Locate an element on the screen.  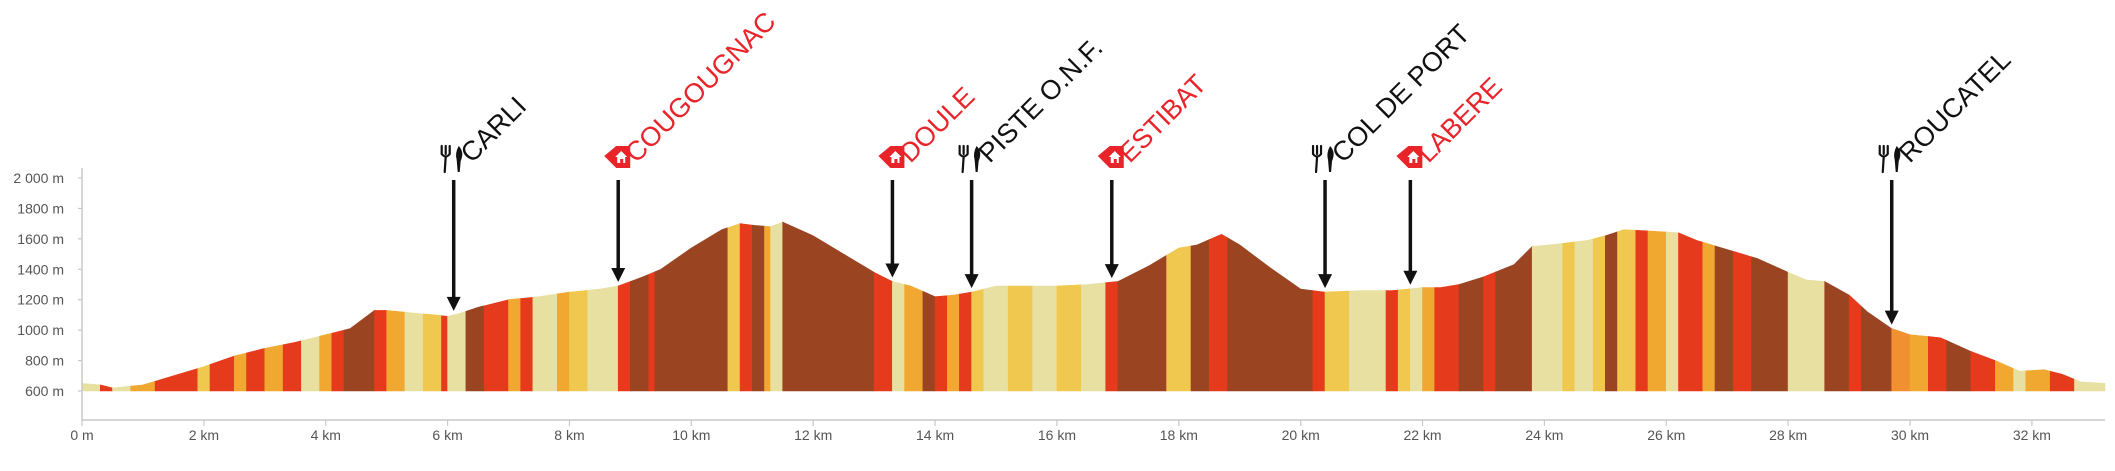
poi-marker: PISTE O.N.F. is located at coordinates (1033, 160).